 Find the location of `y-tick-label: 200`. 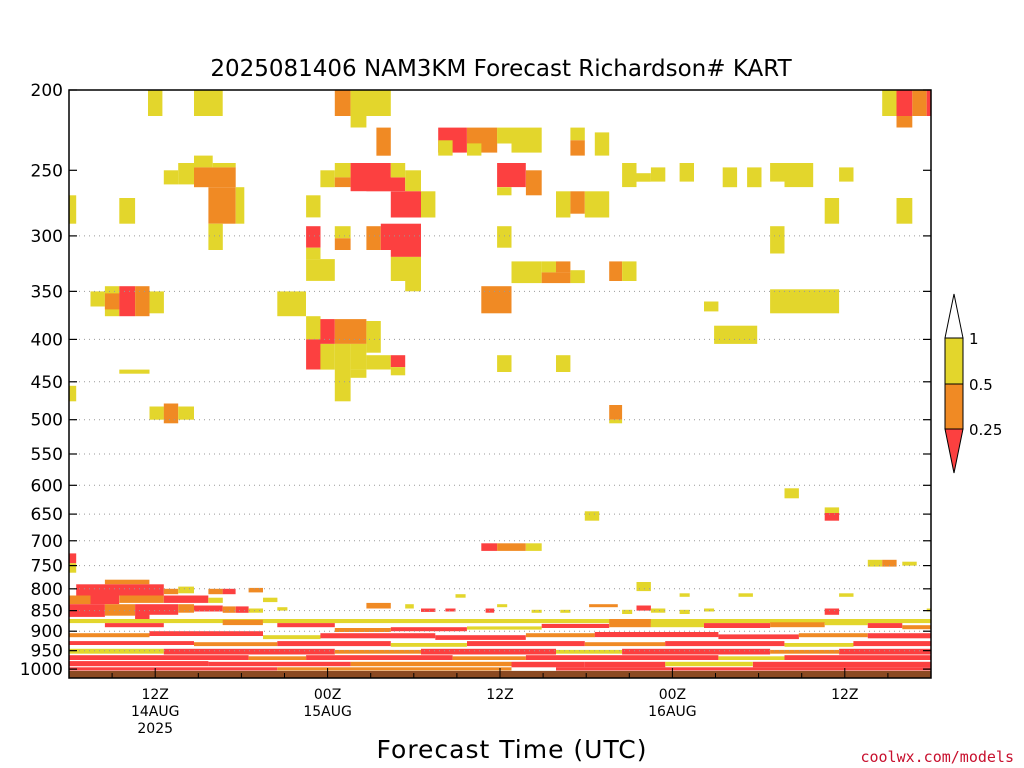

y-tick-label: 200 is located at coordinates (47, 91).